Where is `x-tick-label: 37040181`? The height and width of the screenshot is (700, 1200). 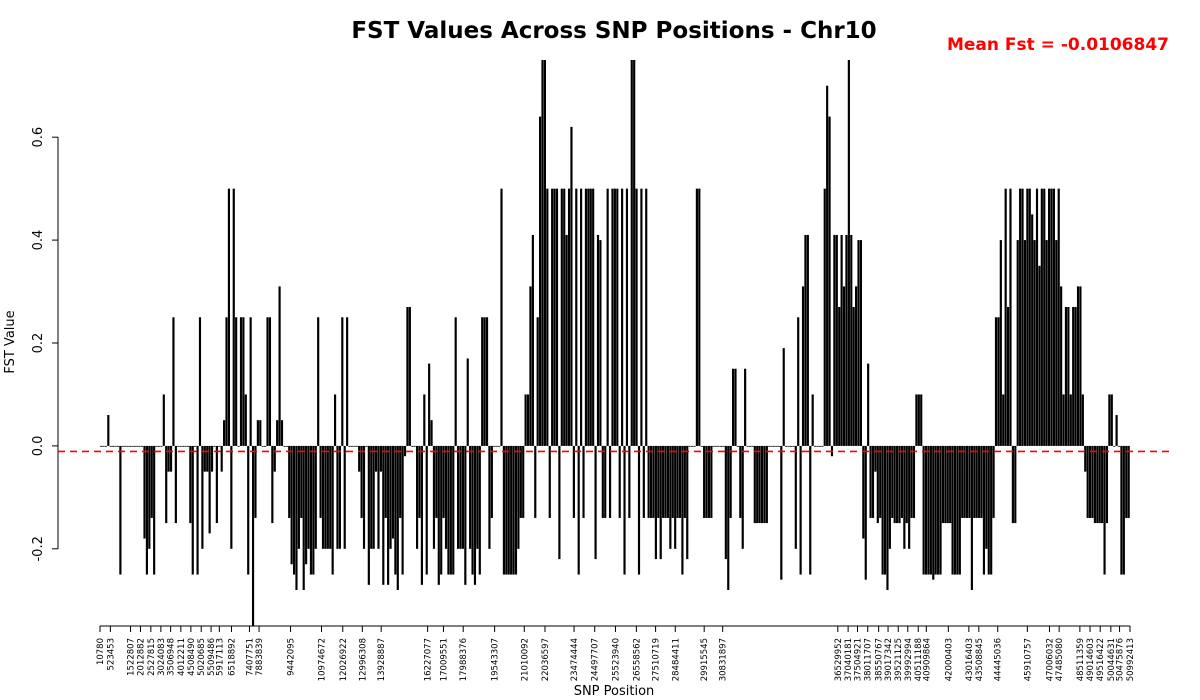
x-tick-label: 37040181 is located at coordinates (849, 659).